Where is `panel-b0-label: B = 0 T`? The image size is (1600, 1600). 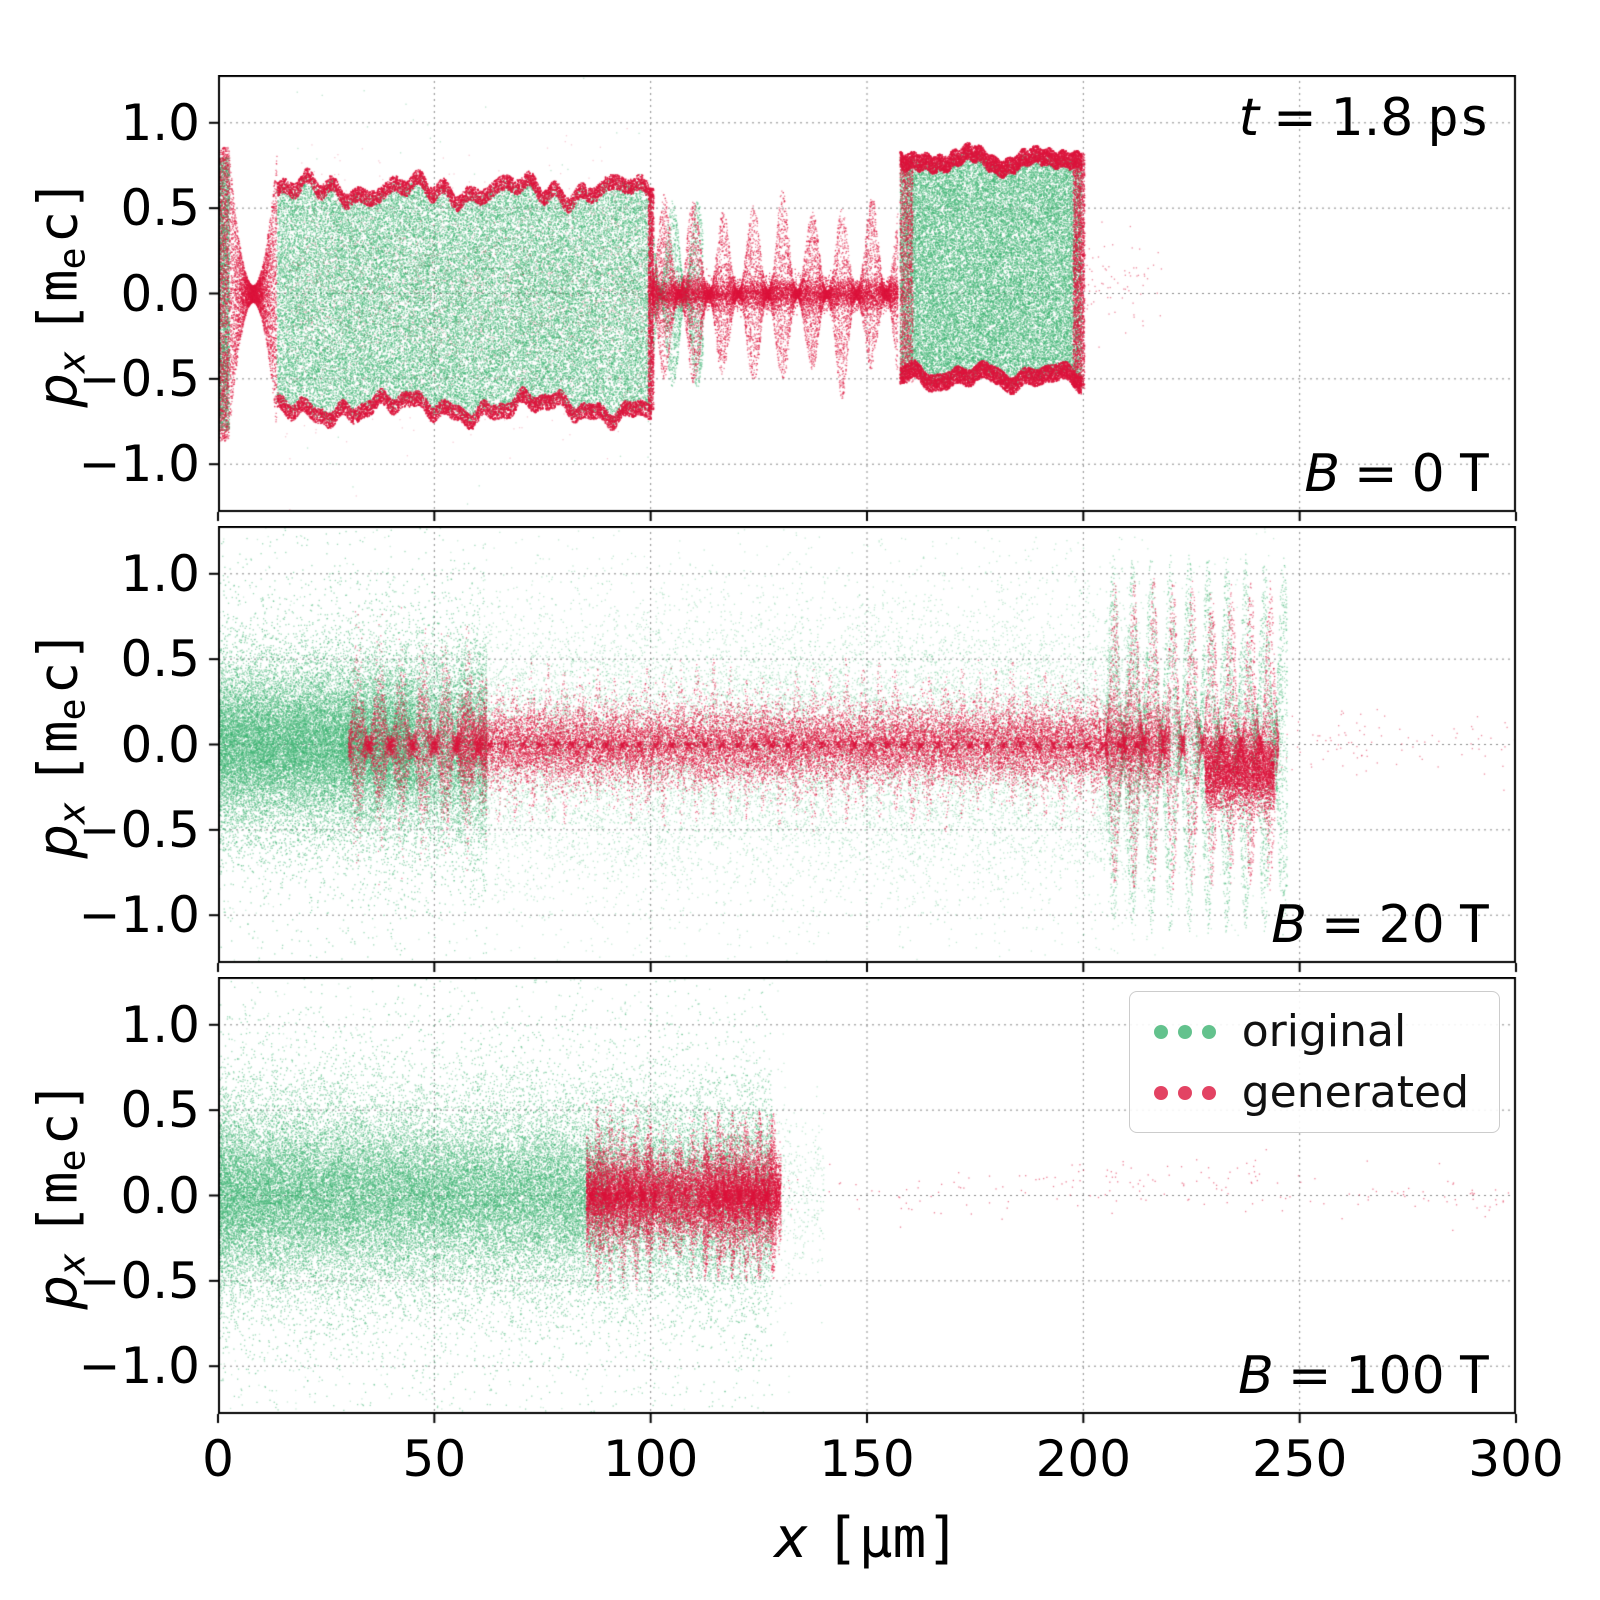 panel-b0-label: B = 0 T is located at coordinates (1397, 474).